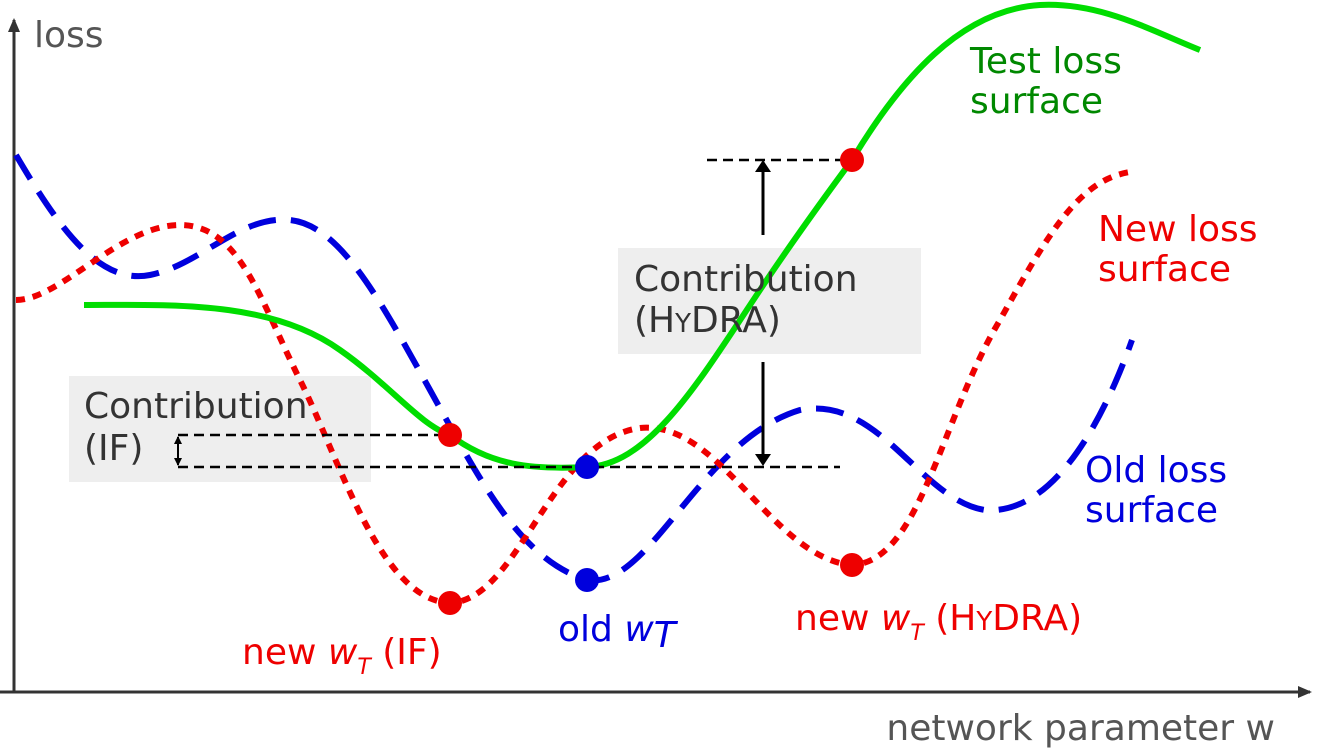 The image size is (1325, 755). I want to click on x-axis-label: network parameter w, so click(1080, 728).